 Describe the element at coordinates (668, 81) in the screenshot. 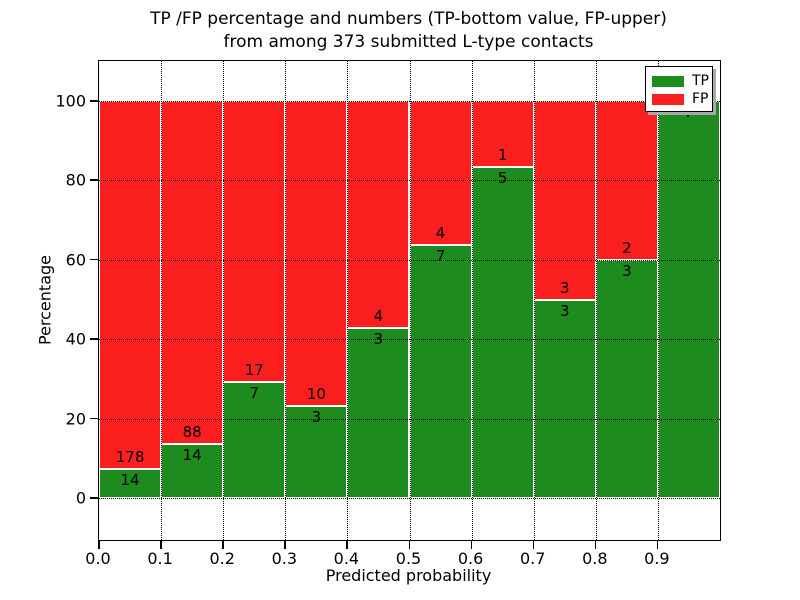

I see `tp-legend-swatch` at that location.